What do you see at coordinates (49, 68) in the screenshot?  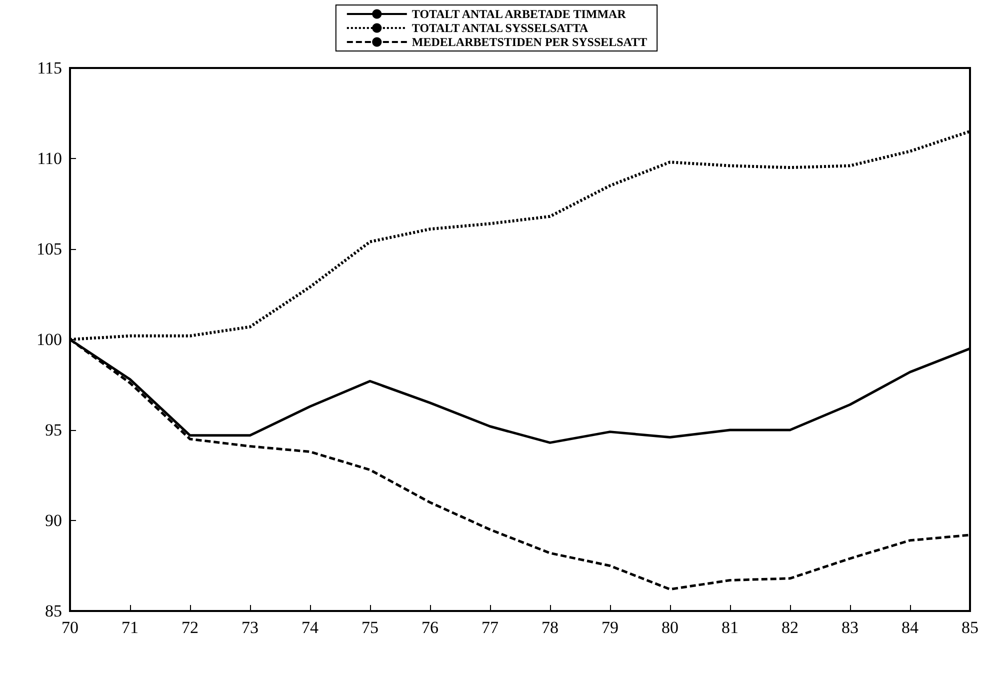 I see `y-tick-label: 115` at bounding box center [49, 68].